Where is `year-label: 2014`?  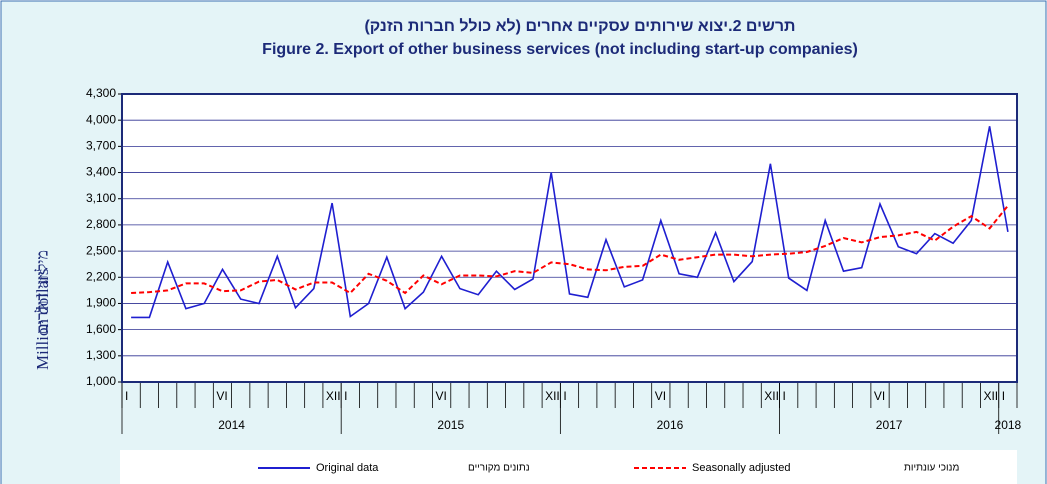
year-label: 2014 is located at coordinates (231, 425).